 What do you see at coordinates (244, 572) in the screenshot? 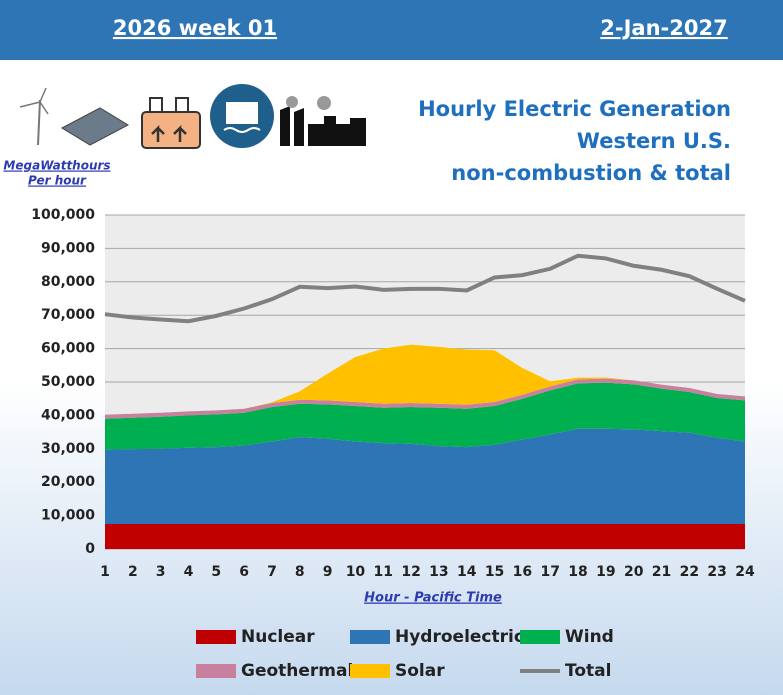
I see `x-tick-label: 6` at bounding box center [244, 572].